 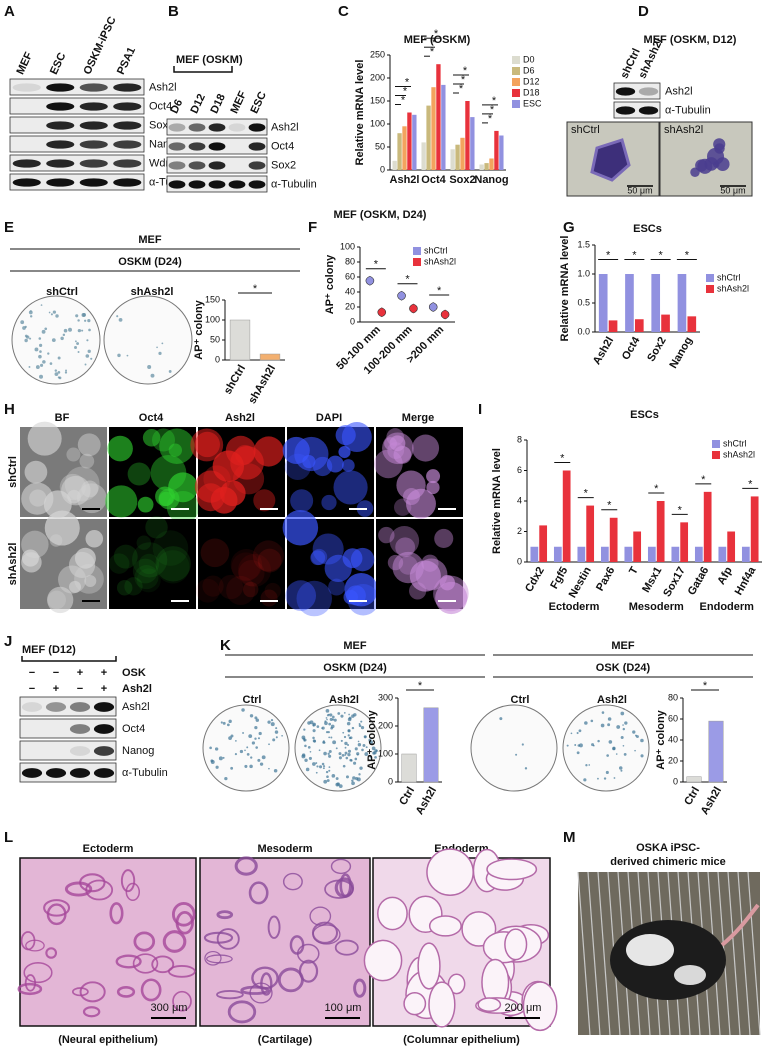 I want to click on x-tick-label: Gata6, so click(x=699, y=581).